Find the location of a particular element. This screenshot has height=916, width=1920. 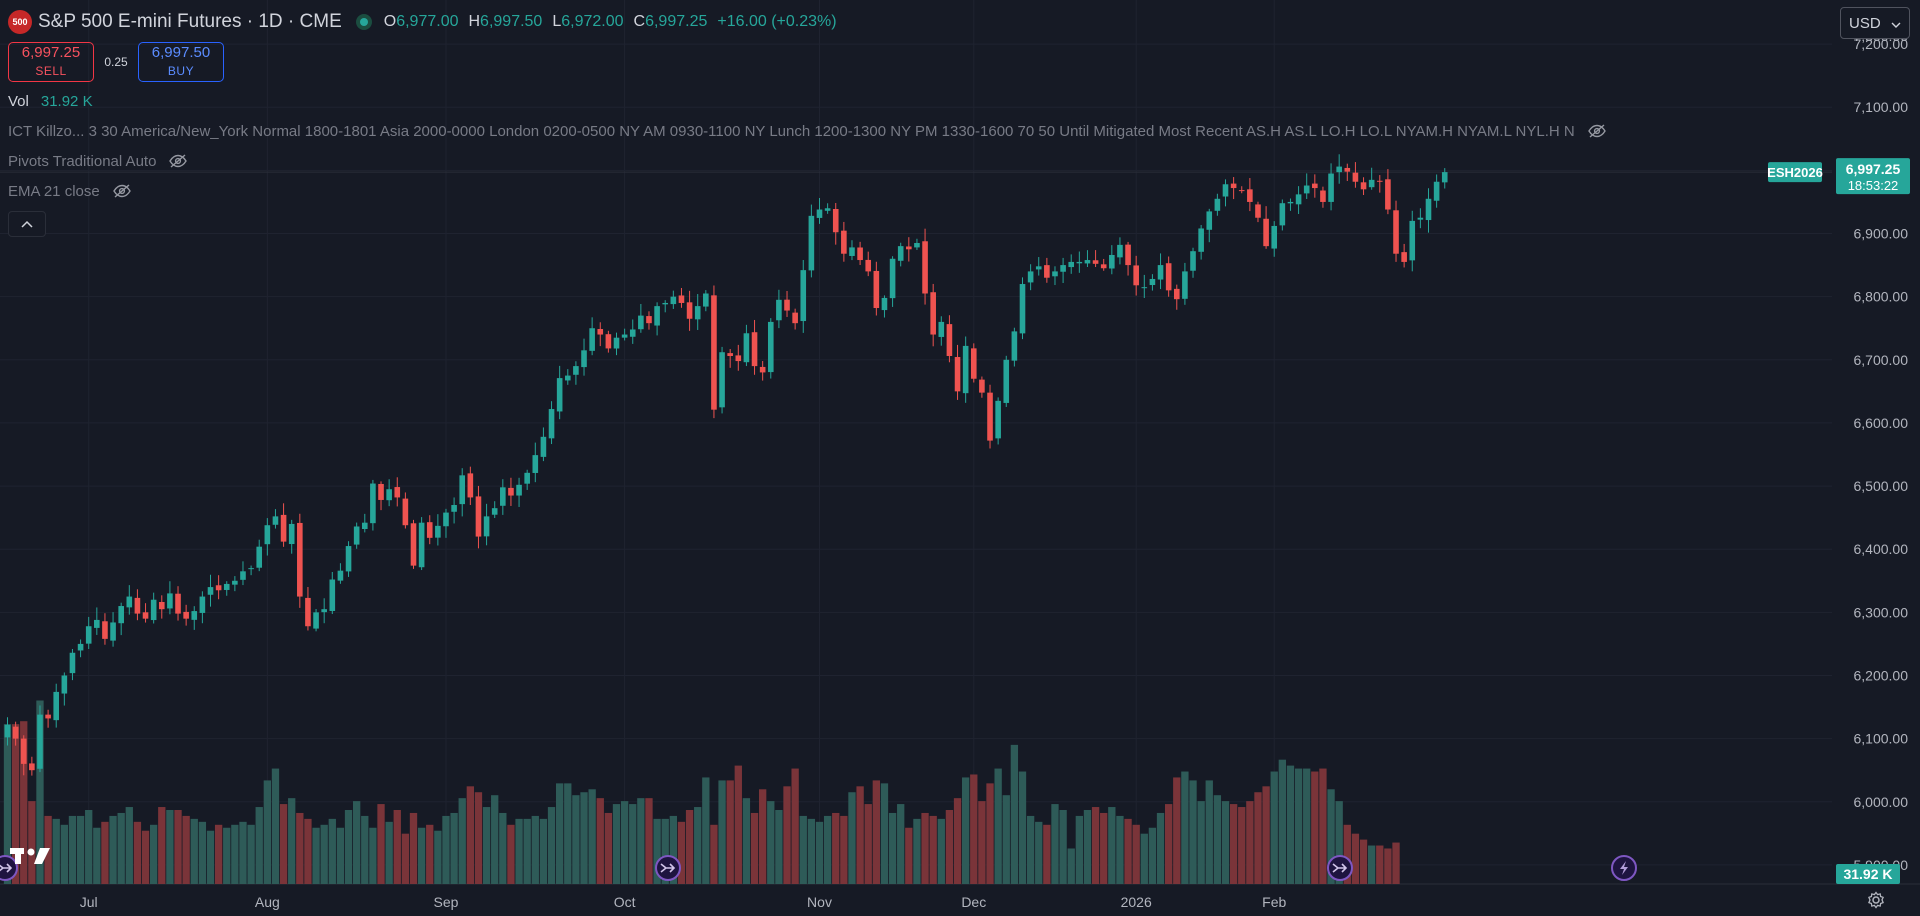

symbol-logo: 500 is located at coordinates (20, 22).